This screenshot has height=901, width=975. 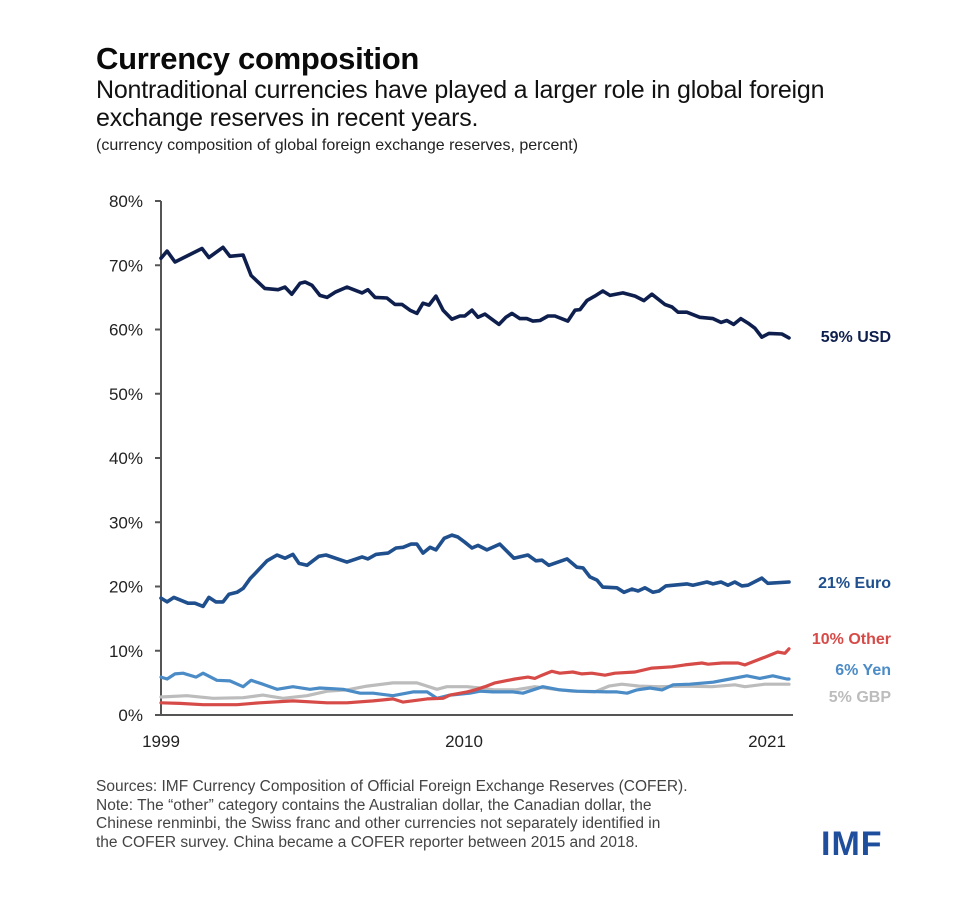 What do you see at coordinates (851, 639) in the screenshot?
I see `end-label-other: 10% Other` at bounding box center [851, 639].